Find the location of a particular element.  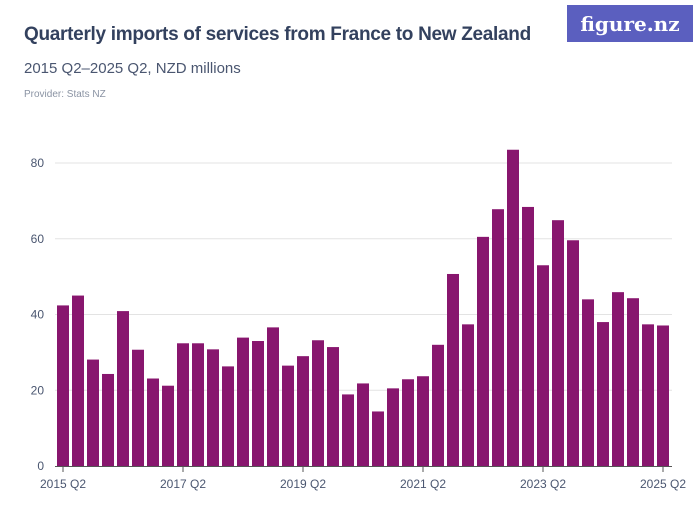

provider-label: Provider: Stats NZ is located at coordinates (65, 94).